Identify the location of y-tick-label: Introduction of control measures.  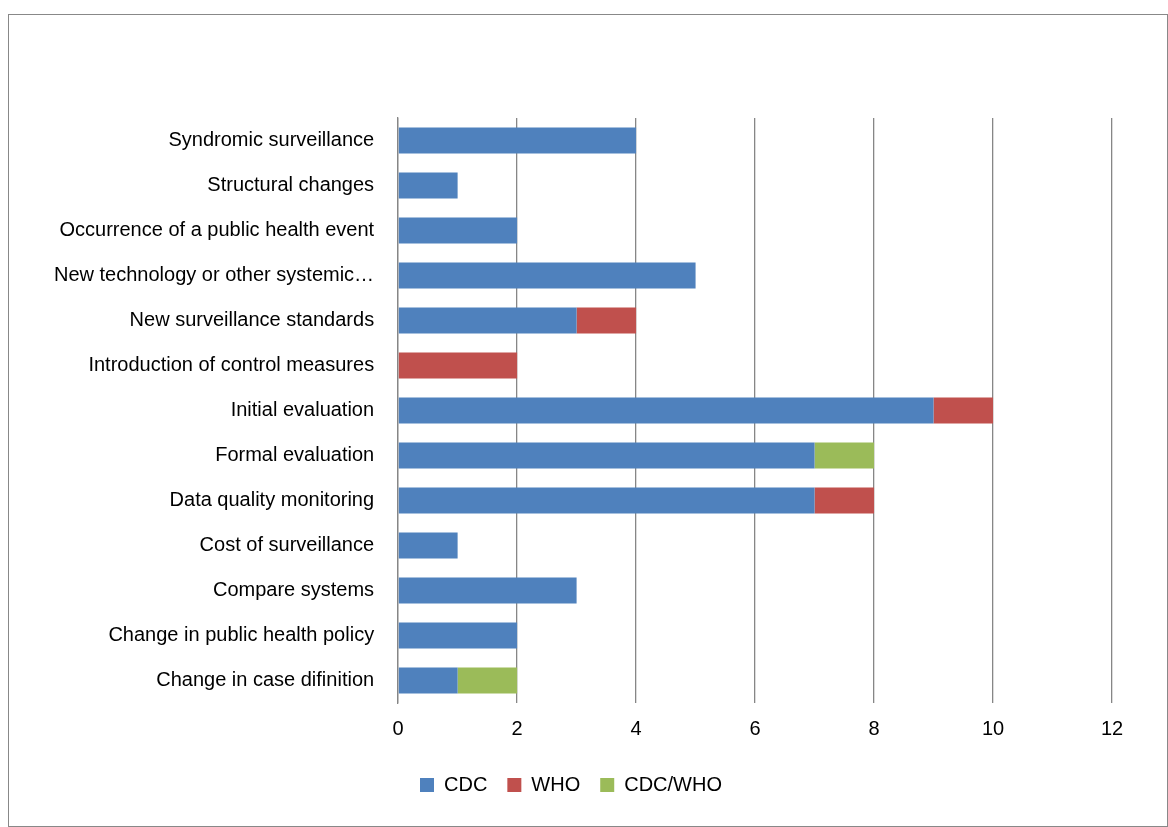
(231, 364).